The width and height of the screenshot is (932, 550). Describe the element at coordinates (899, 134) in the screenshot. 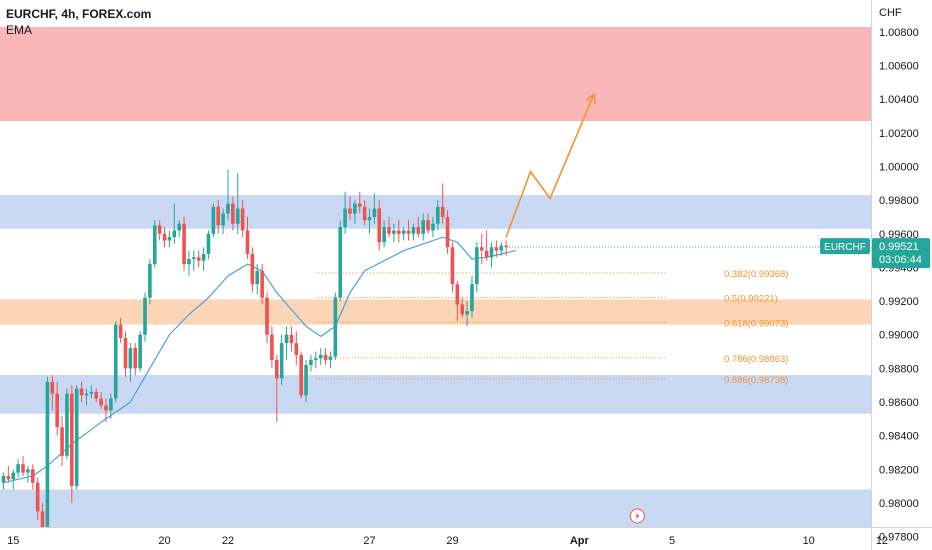

I see `y-tick-label: 1.00200` at that location.